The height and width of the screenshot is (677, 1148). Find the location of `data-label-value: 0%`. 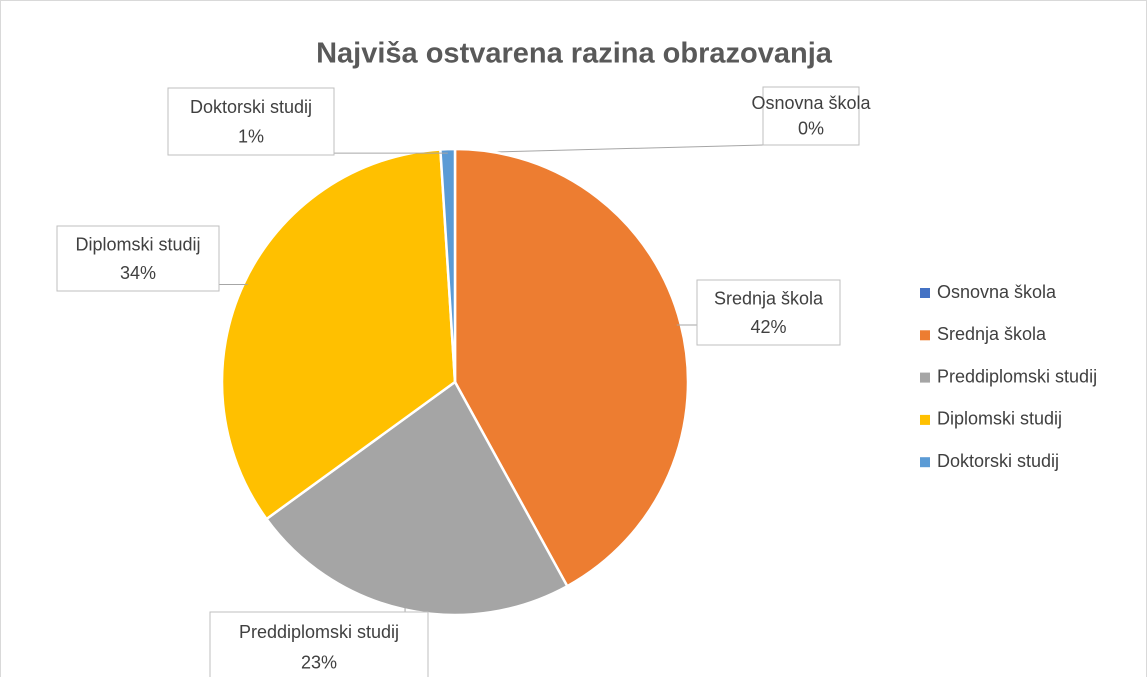

data-label-value: 0% is located at coordinates (811, 129).